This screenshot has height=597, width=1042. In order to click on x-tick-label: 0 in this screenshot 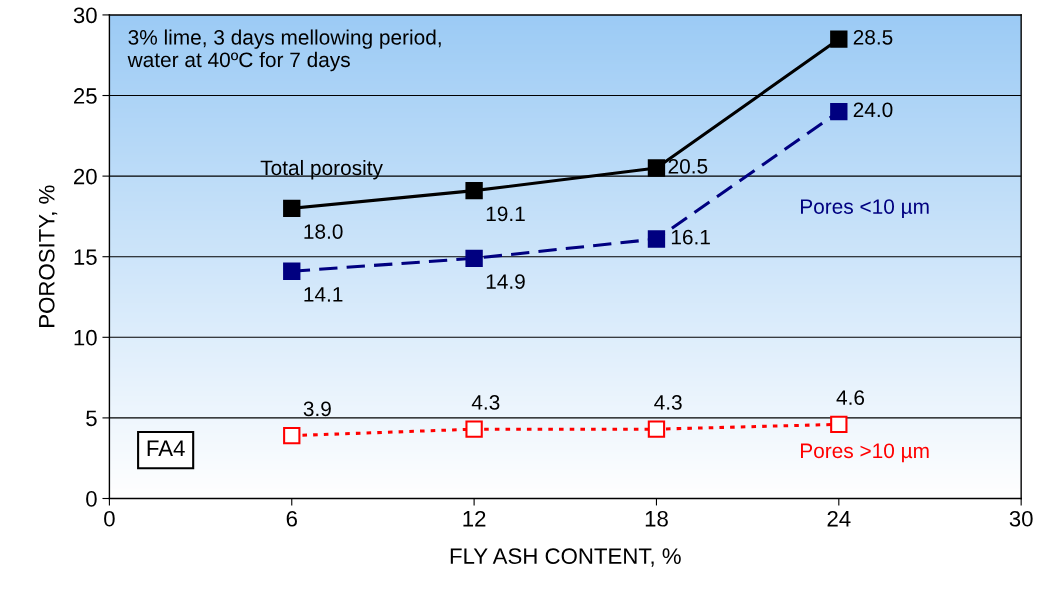, I will do `click(109, 518)`.